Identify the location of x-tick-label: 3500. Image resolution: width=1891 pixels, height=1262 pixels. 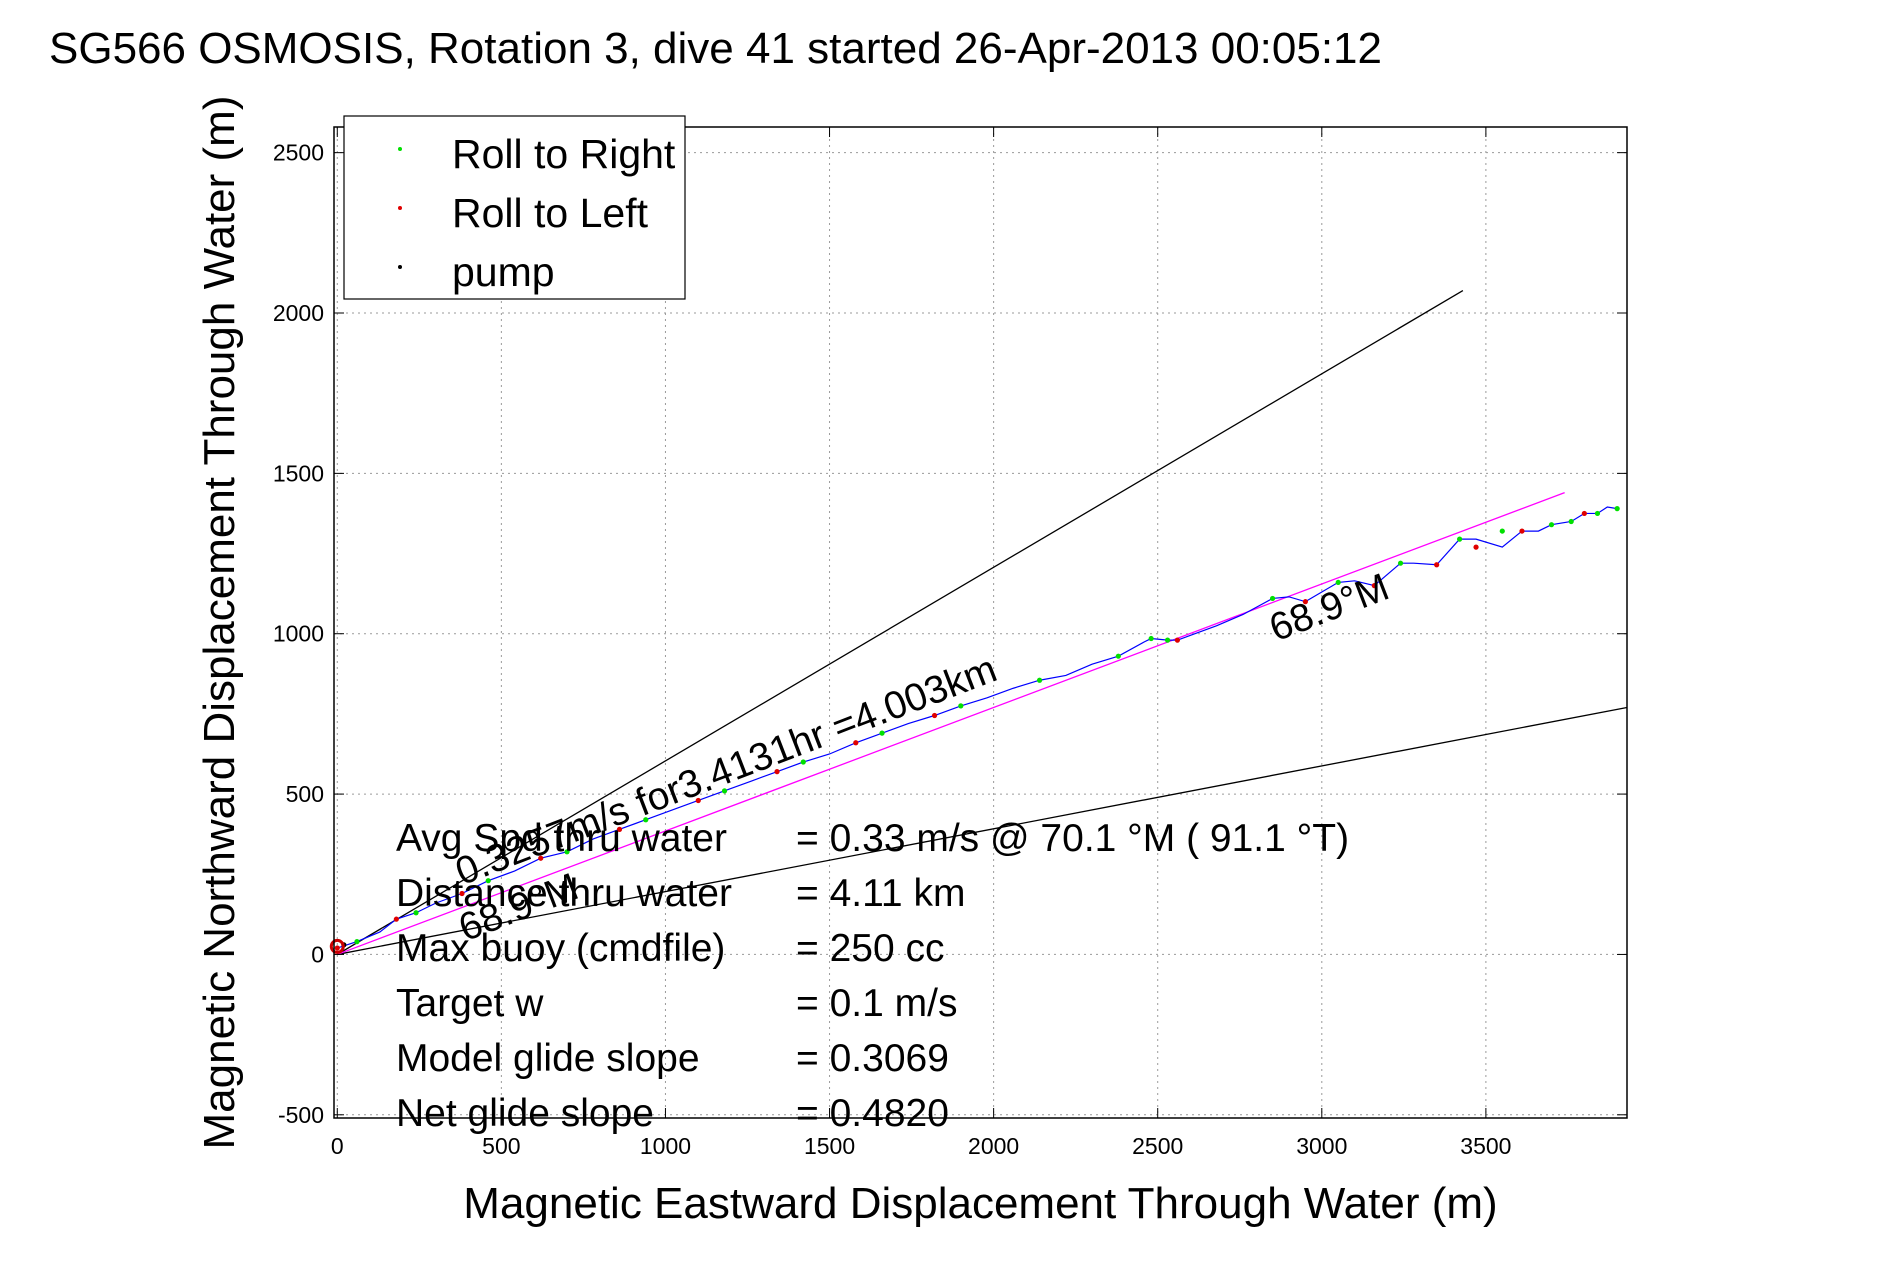
(1485, 1146).